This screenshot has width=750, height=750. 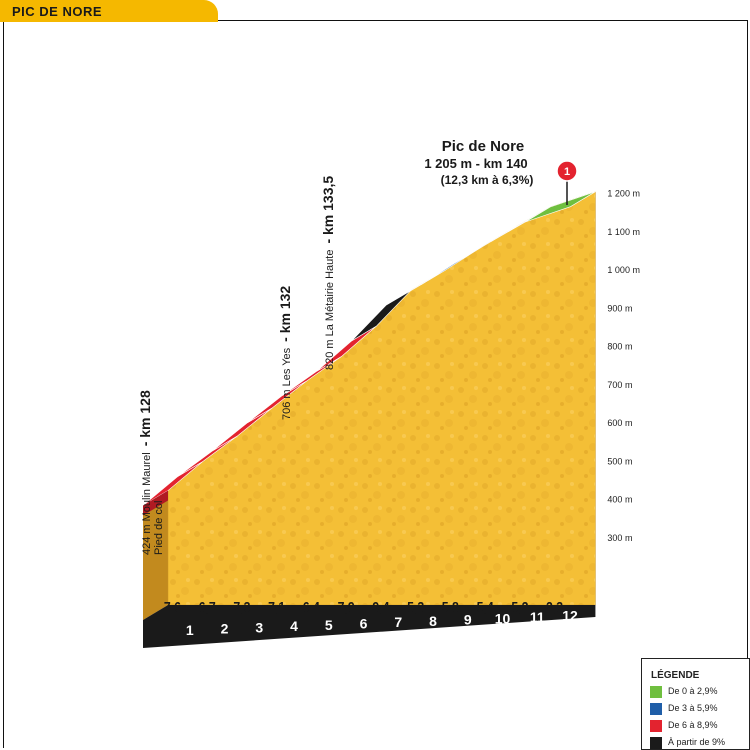 What do you see at coordinates (433, 621) in the screenshot?
I see `x-tick-label: 8` at bounding box center [433, 621].